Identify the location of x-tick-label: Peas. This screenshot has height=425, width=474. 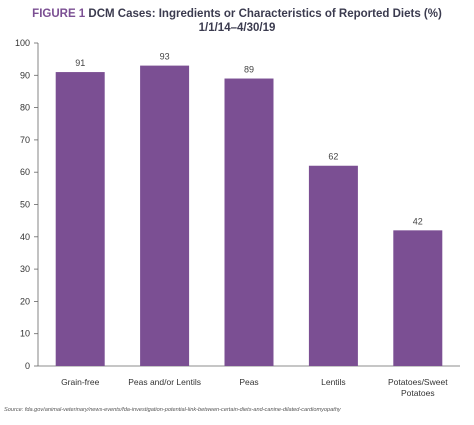
(248, 382).